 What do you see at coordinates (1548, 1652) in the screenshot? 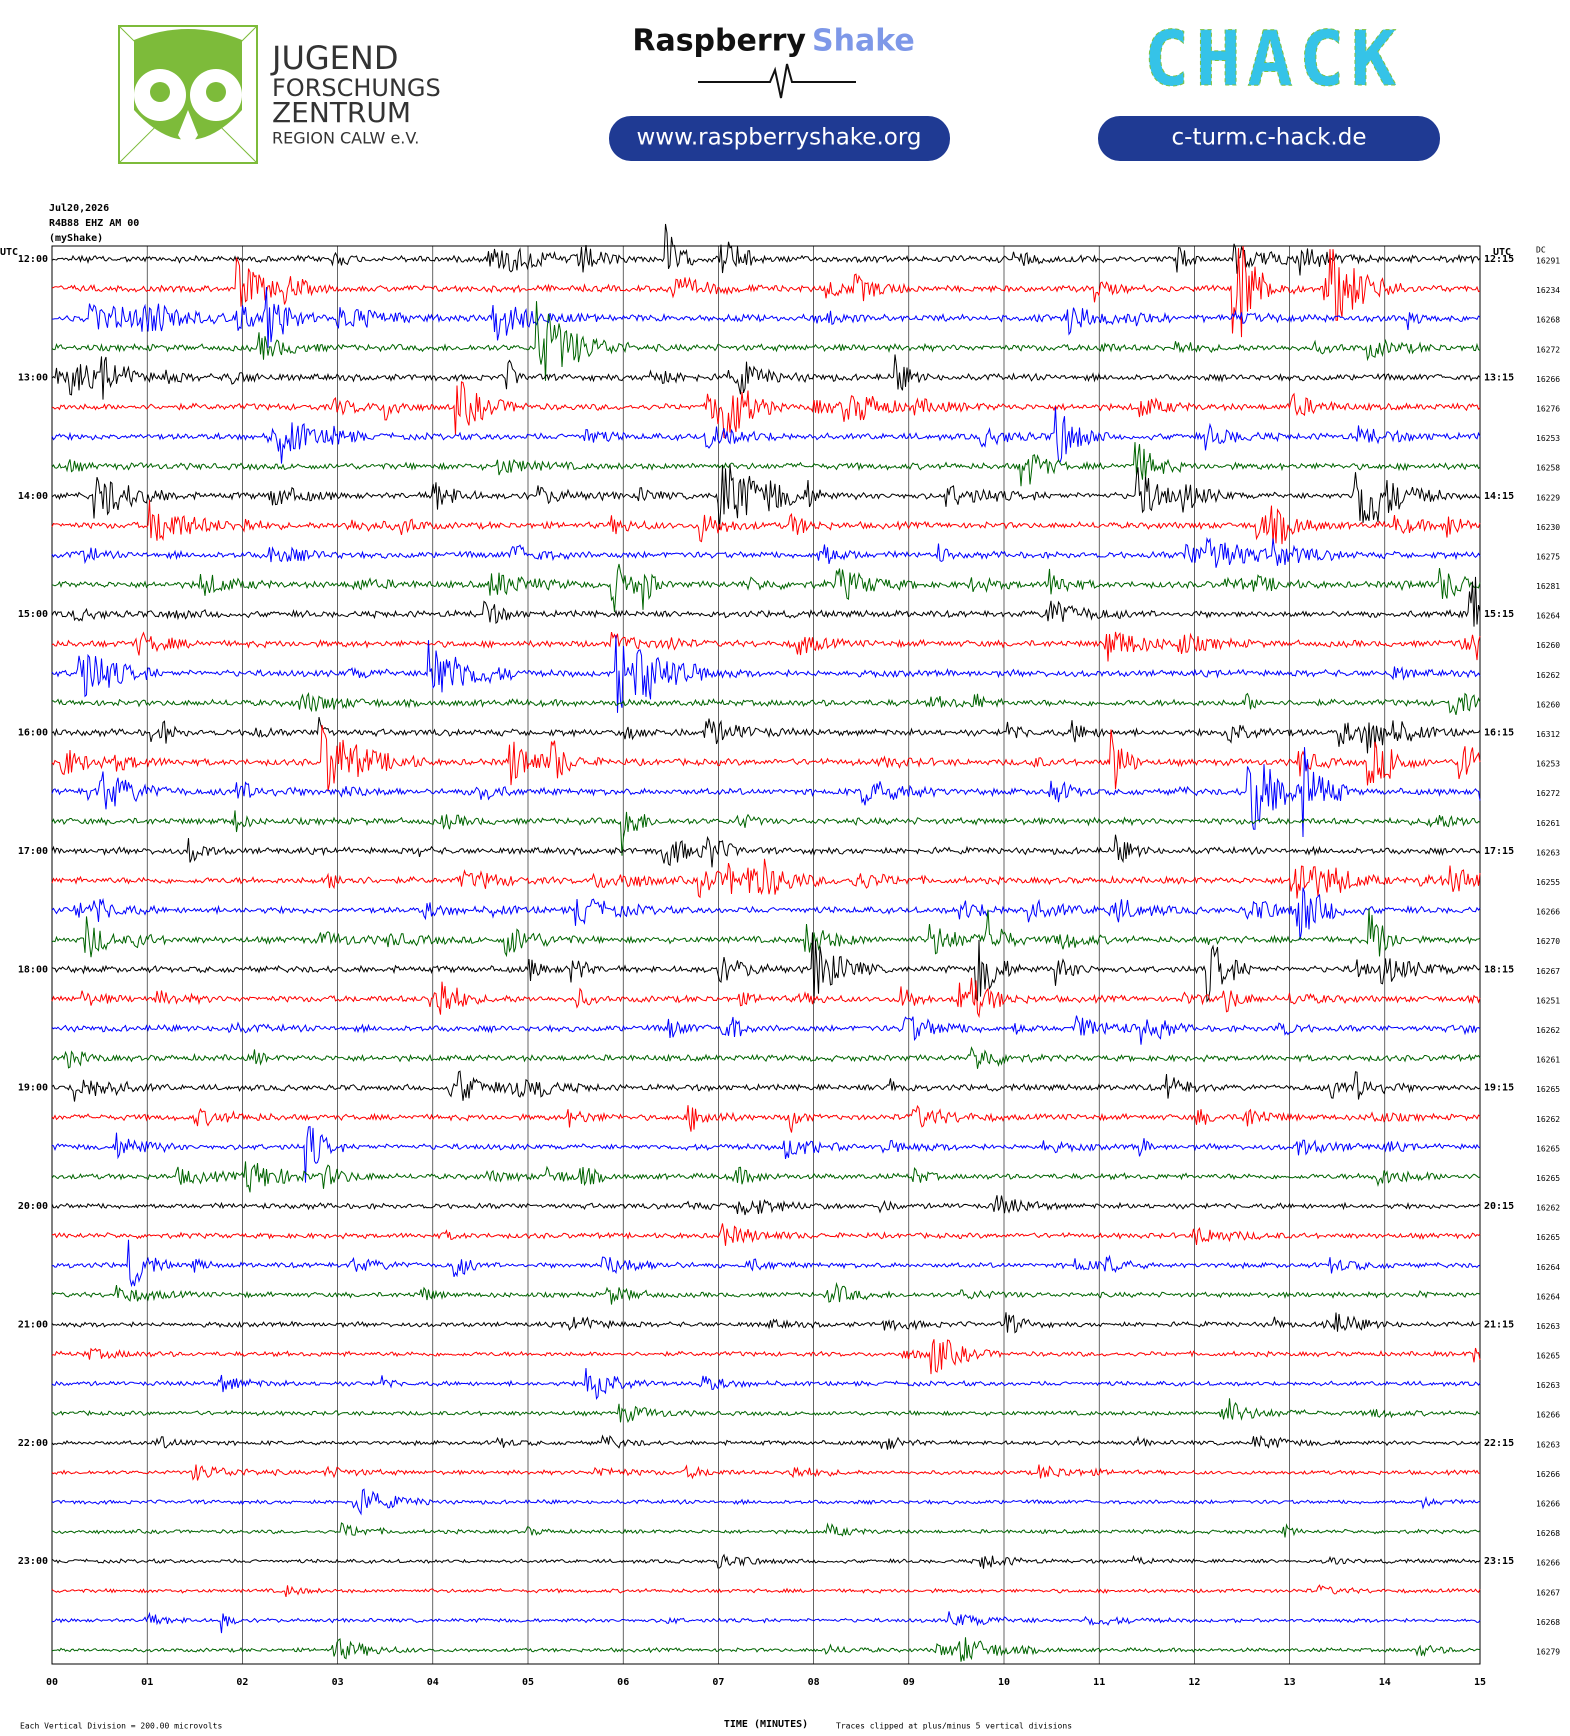
I see `dc-value: 16279` at bounding box center [1548, 1652].